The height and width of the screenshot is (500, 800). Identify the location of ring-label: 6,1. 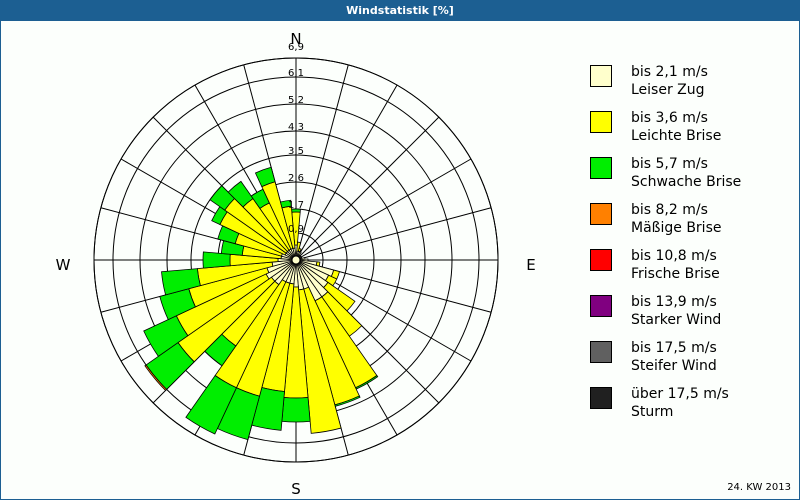
(296, 73).